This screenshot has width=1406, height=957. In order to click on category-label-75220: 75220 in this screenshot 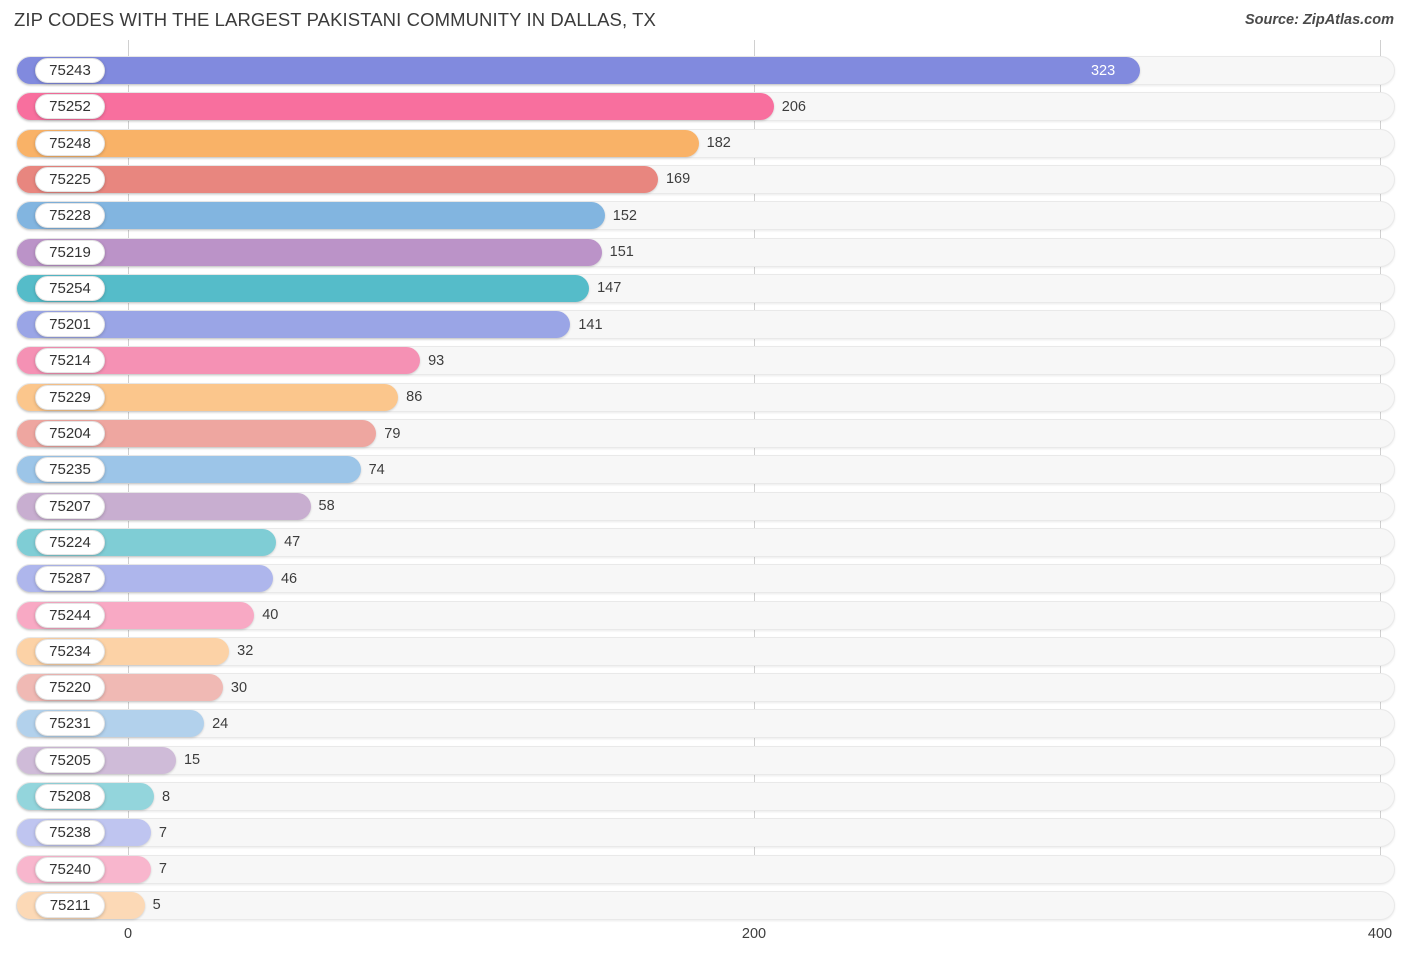, I will do `click(70, 688)`.